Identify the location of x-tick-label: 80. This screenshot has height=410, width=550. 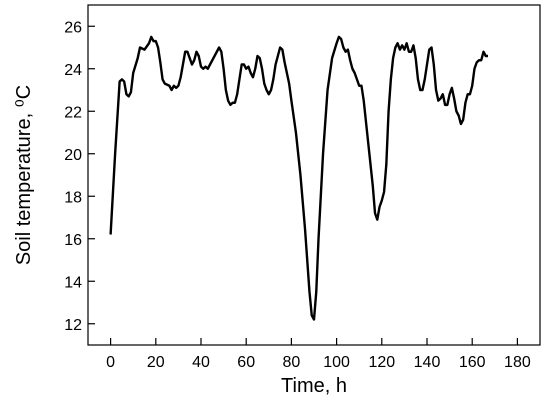
(292, 362).